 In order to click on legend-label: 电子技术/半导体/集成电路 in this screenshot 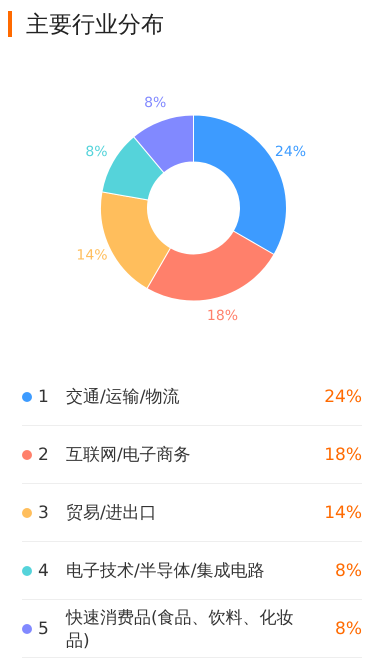, I will do `click(189, 571)`.